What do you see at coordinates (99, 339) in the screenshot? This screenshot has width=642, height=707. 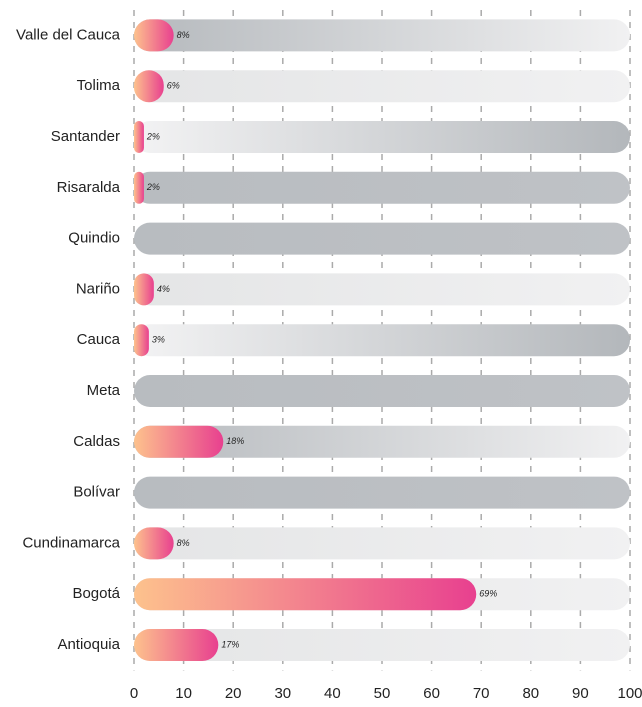 I see `category-label: Cauca` at bounding box center [99, 339].